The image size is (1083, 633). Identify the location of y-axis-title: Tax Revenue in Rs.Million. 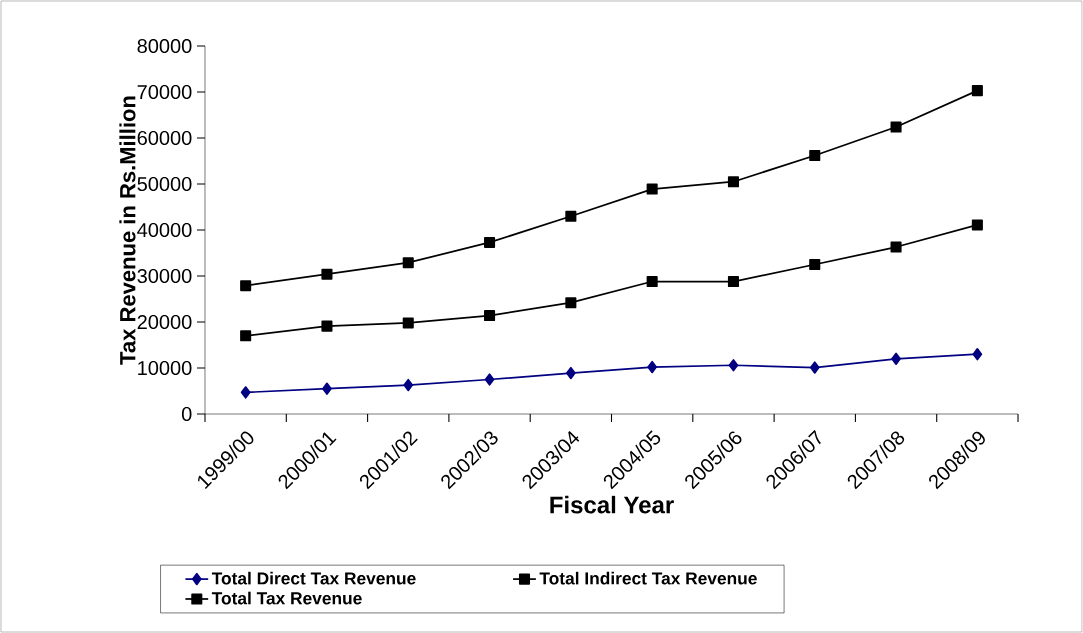
(127, 230).